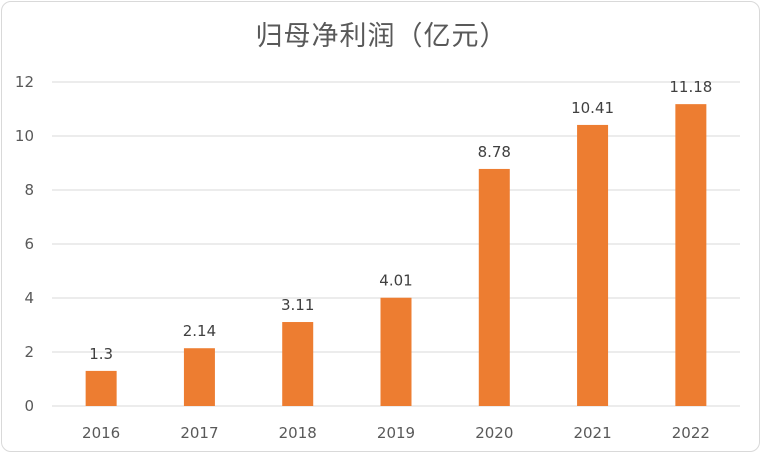  I want to click on y-tick-label: 10, so click(24, 136).